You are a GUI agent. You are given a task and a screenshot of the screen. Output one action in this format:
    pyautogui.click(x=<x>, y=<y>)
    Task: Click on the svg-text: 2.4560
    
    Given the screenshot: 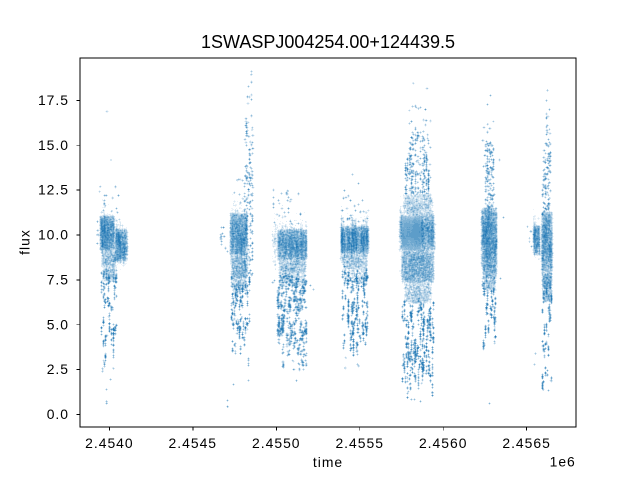 What is the action you would take?
    pyautogui.click(x=443, y=443)
    